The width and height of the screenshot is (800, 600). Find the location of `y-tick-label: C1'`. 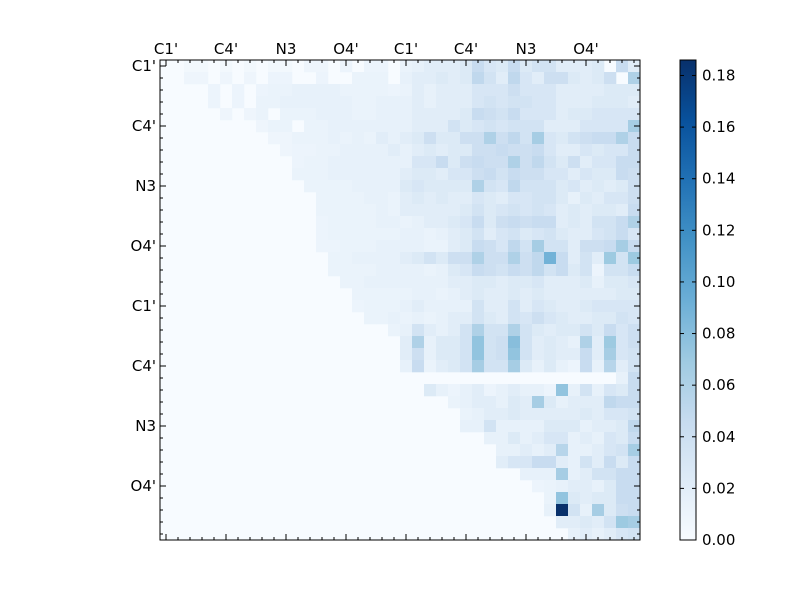

y-tick-label: C1' is located at coordinates (144, 306).